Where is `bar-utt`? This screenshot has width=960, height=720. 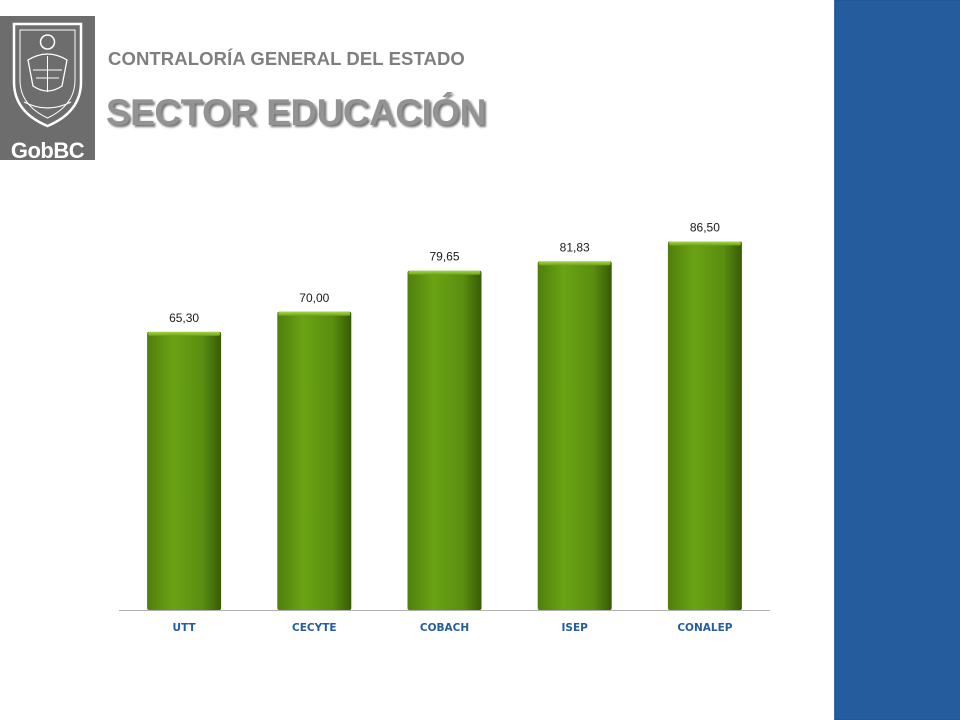
bar-utt is located at coordinates (184, 470).